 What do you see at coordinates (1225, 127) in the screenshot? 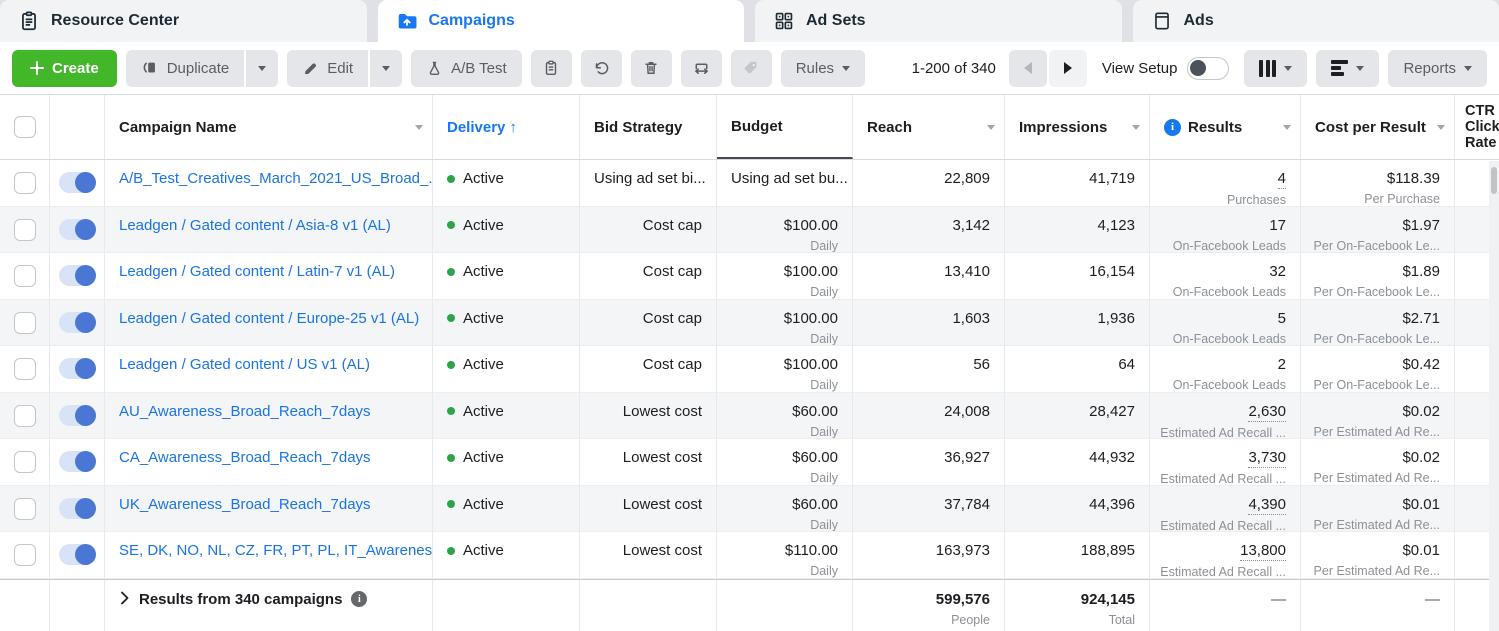
I see `header-results: i Results` at bounding box center [1225, 127].